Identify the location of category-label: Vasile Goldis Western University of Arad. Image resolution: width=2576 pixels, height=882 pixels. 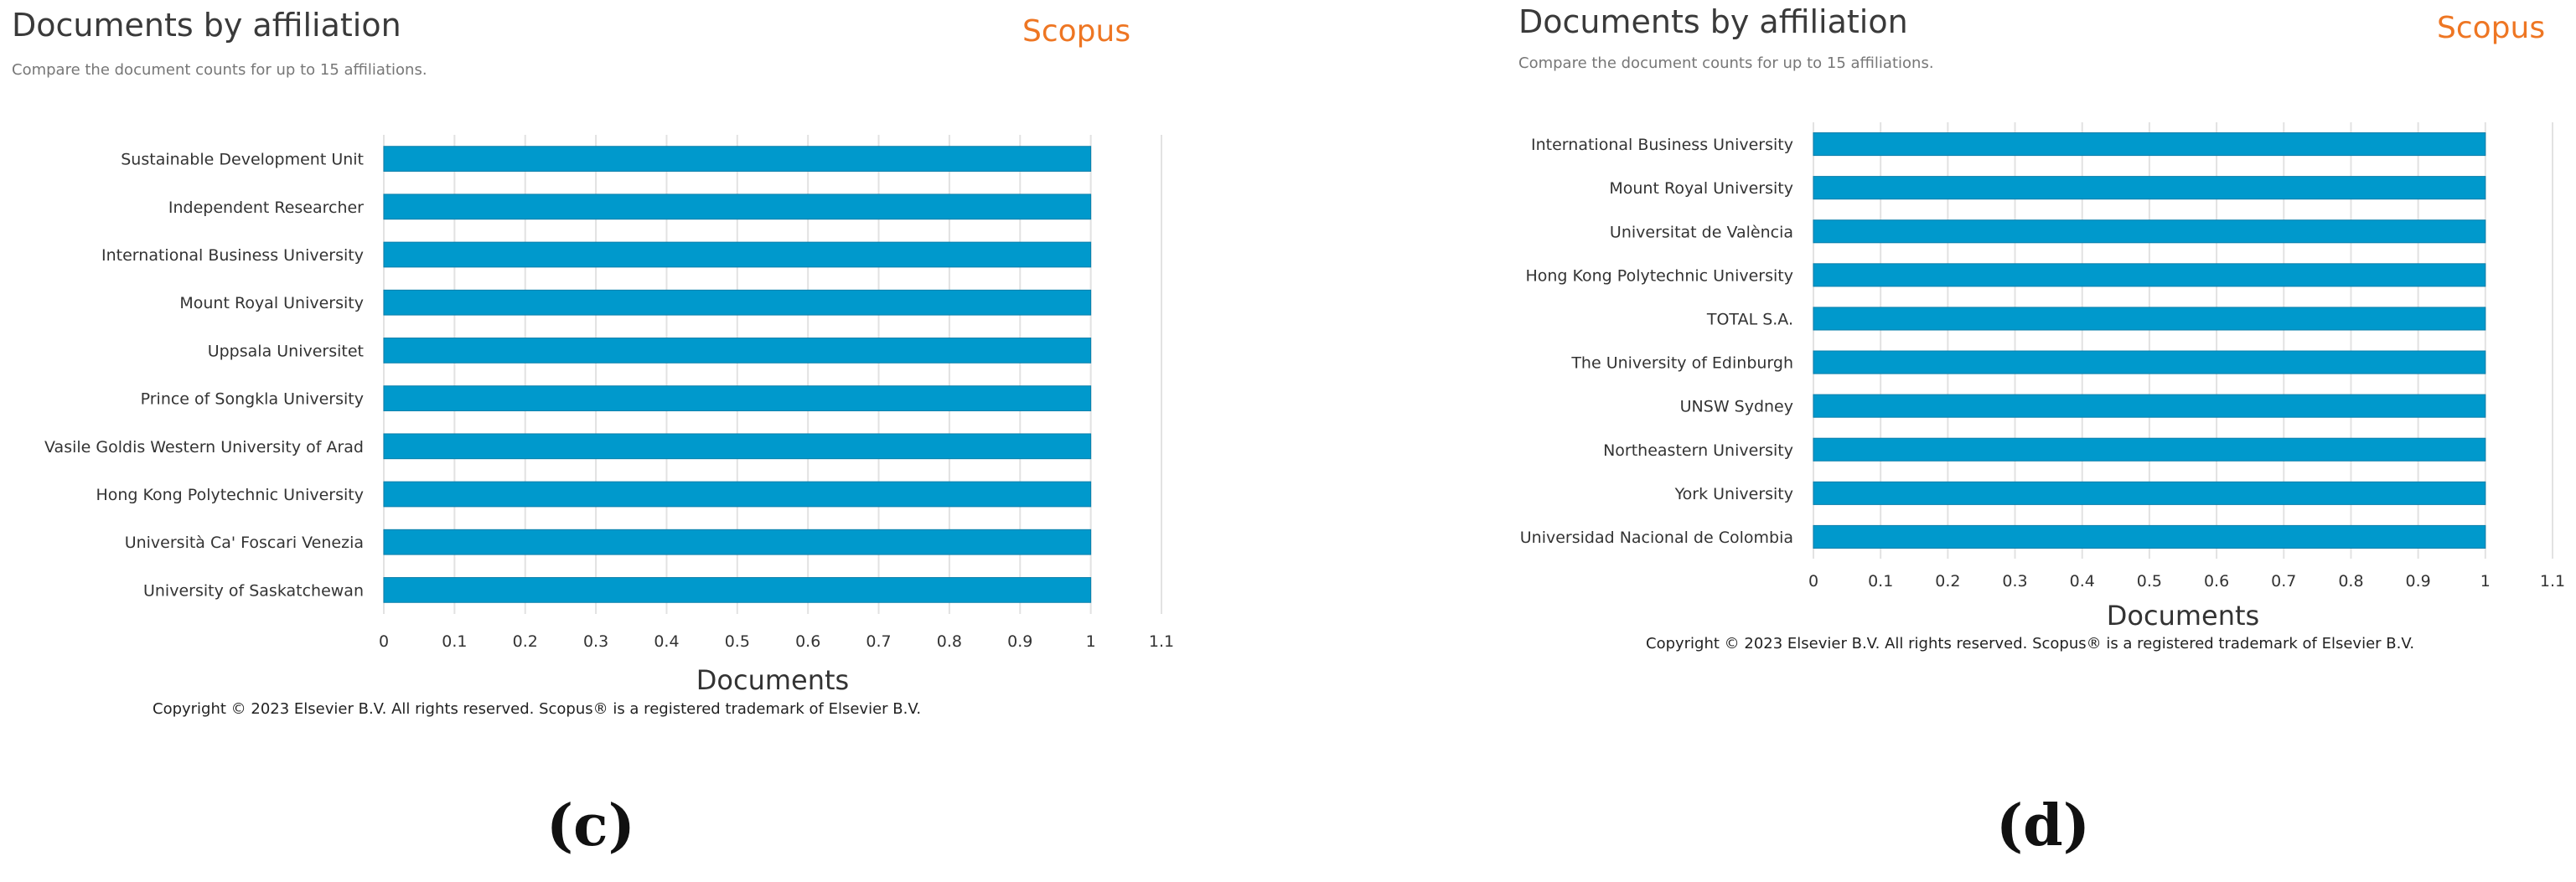
(204, 447).